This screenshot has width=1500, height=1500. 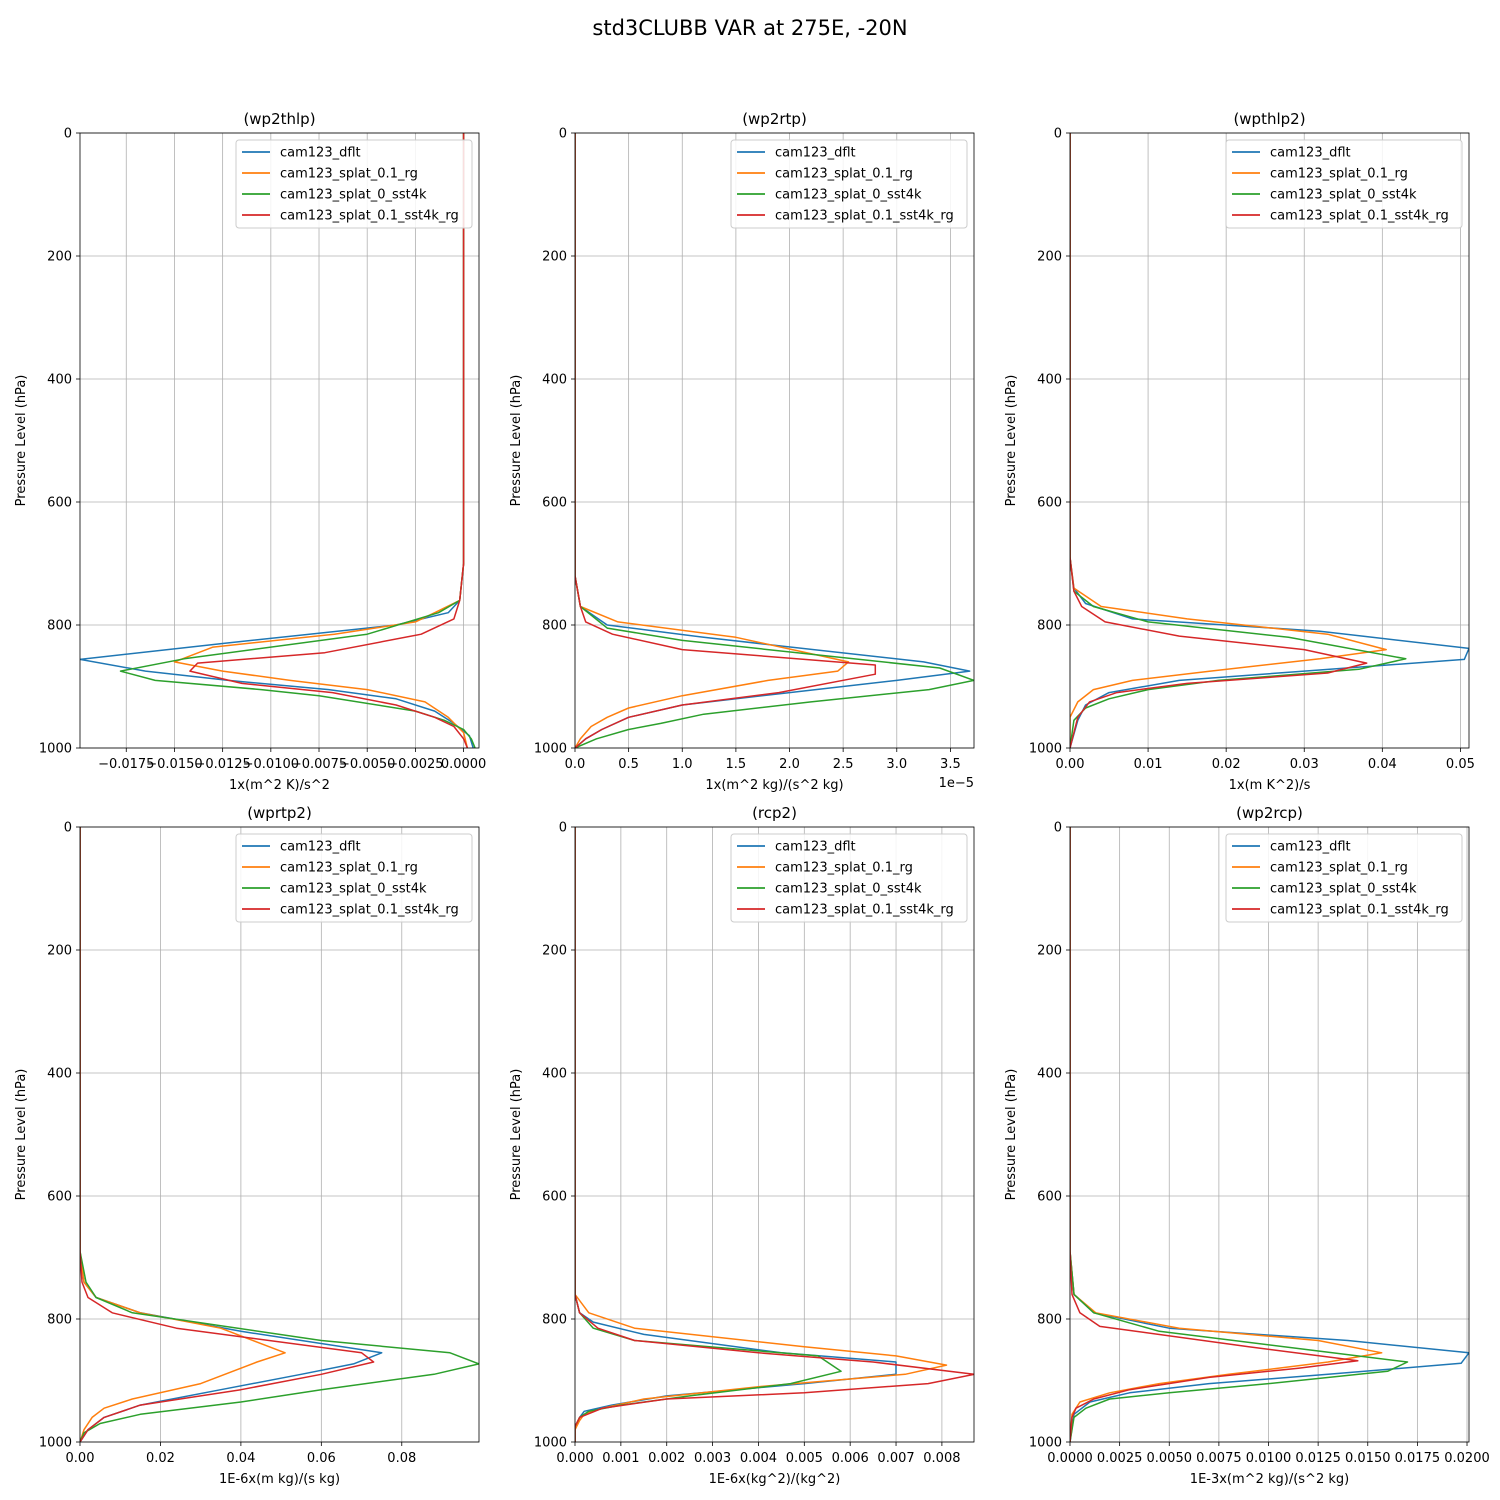 What do you see at coordinates (1269, 1458) in the screenshot?
I see `x-tick-label: 0.0100` at bounding box center [1269, 1458].